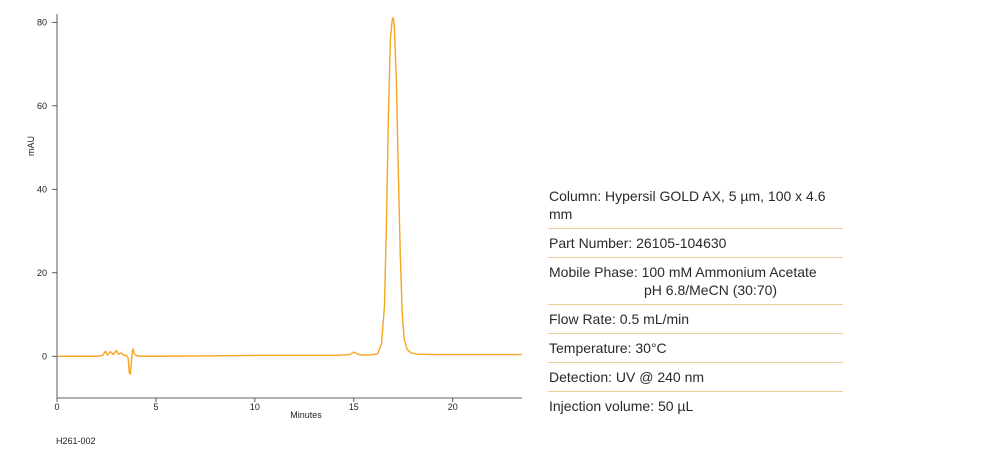 Image resolution: width=1000 pixels, height=452 pixels. What do you see at coordinates (711, 290) in the screenshot?
I see `mobile-phase-line2: pH 6.8/MeCN (30:70)` at bounding box center [711, 290].